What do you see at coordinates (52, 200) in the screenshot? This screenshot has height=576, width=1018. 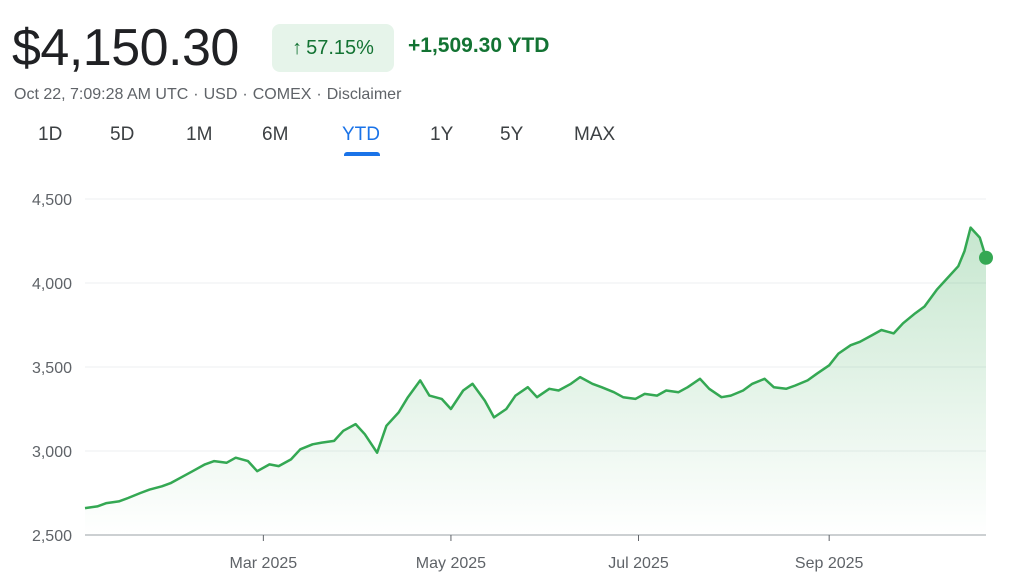 I see `y-tick-label: 4,500` at bounding box center [52, 200].